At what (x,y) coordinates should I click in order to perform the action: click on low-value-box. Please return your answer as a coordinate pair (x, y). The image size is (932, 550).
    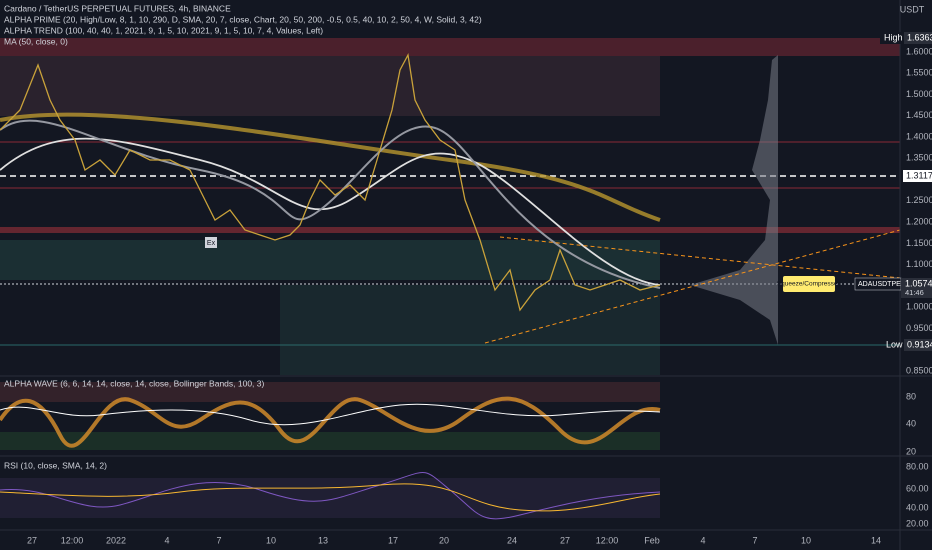
    Looking at the image, I should click on (918, 345).